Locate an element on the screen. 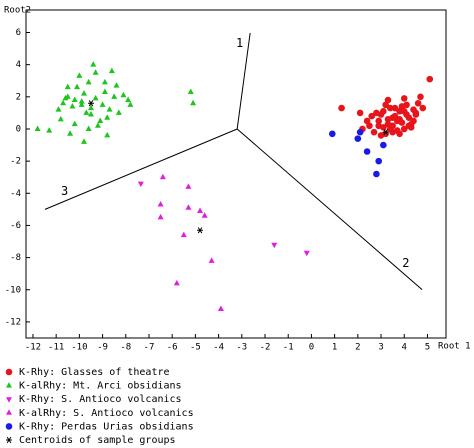 The width and height of the screenshot is (474, 448). x-tick-label: -9 is located at coordinates (102, 348).